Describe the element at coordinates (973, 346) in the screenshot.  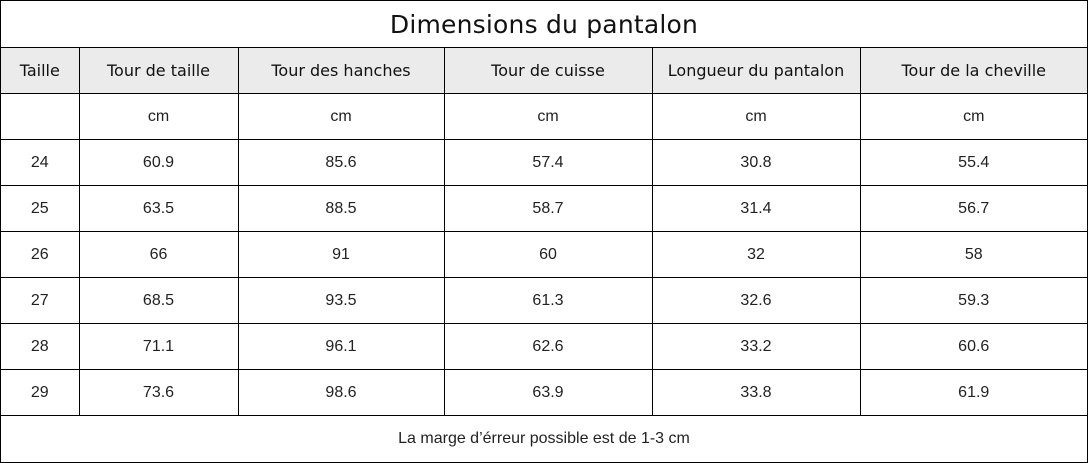
I see `table-cell: 60.6` at that location.